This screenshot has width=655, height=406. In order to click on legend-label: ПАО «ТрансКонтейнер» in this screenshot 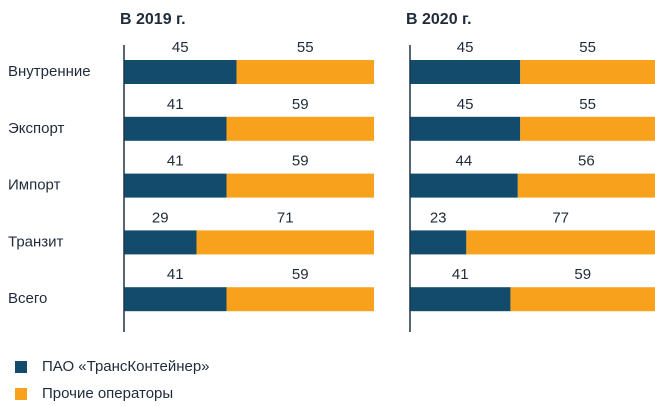, I will do `click(126, 366)`.